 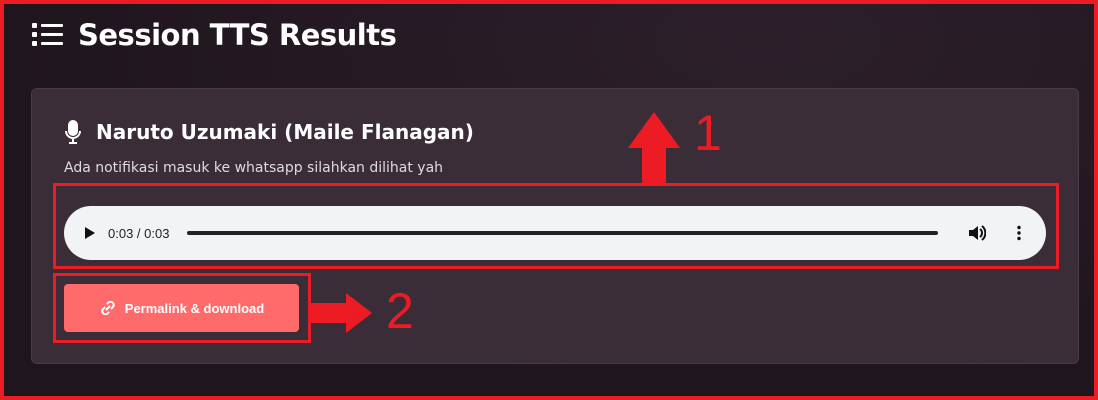 I want to click on more-options-icon, so click(x=1019, y=233).